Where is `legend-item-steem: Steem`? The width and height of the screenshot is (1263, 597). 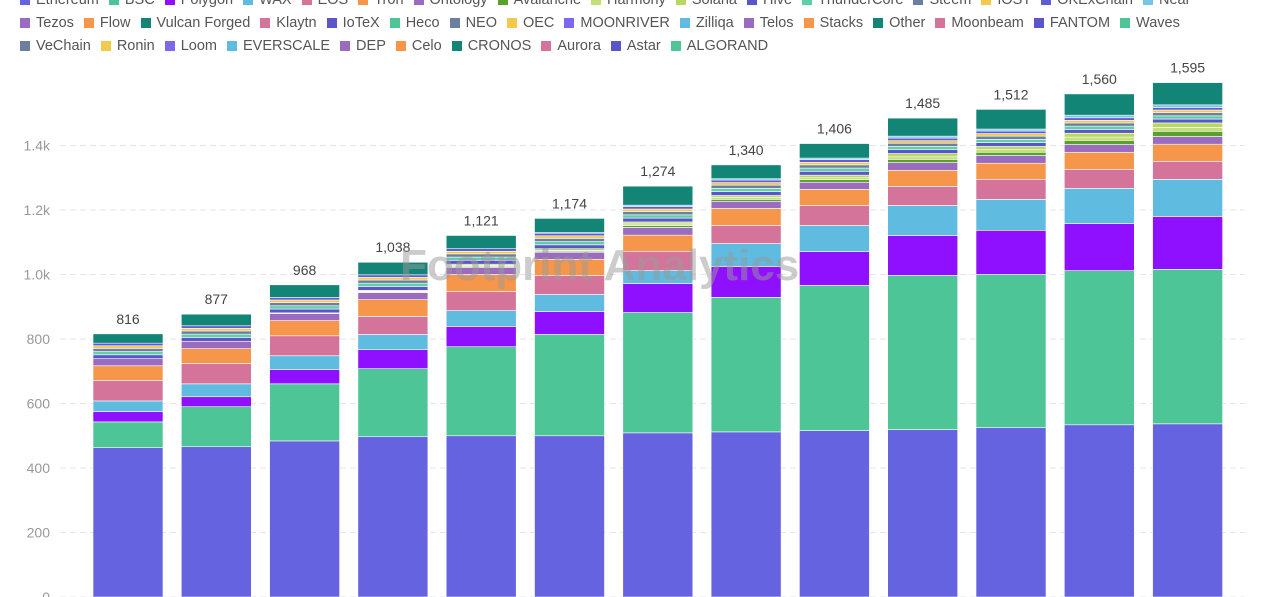 legend-item-steem: Steem is located at coordinates (942, 4).